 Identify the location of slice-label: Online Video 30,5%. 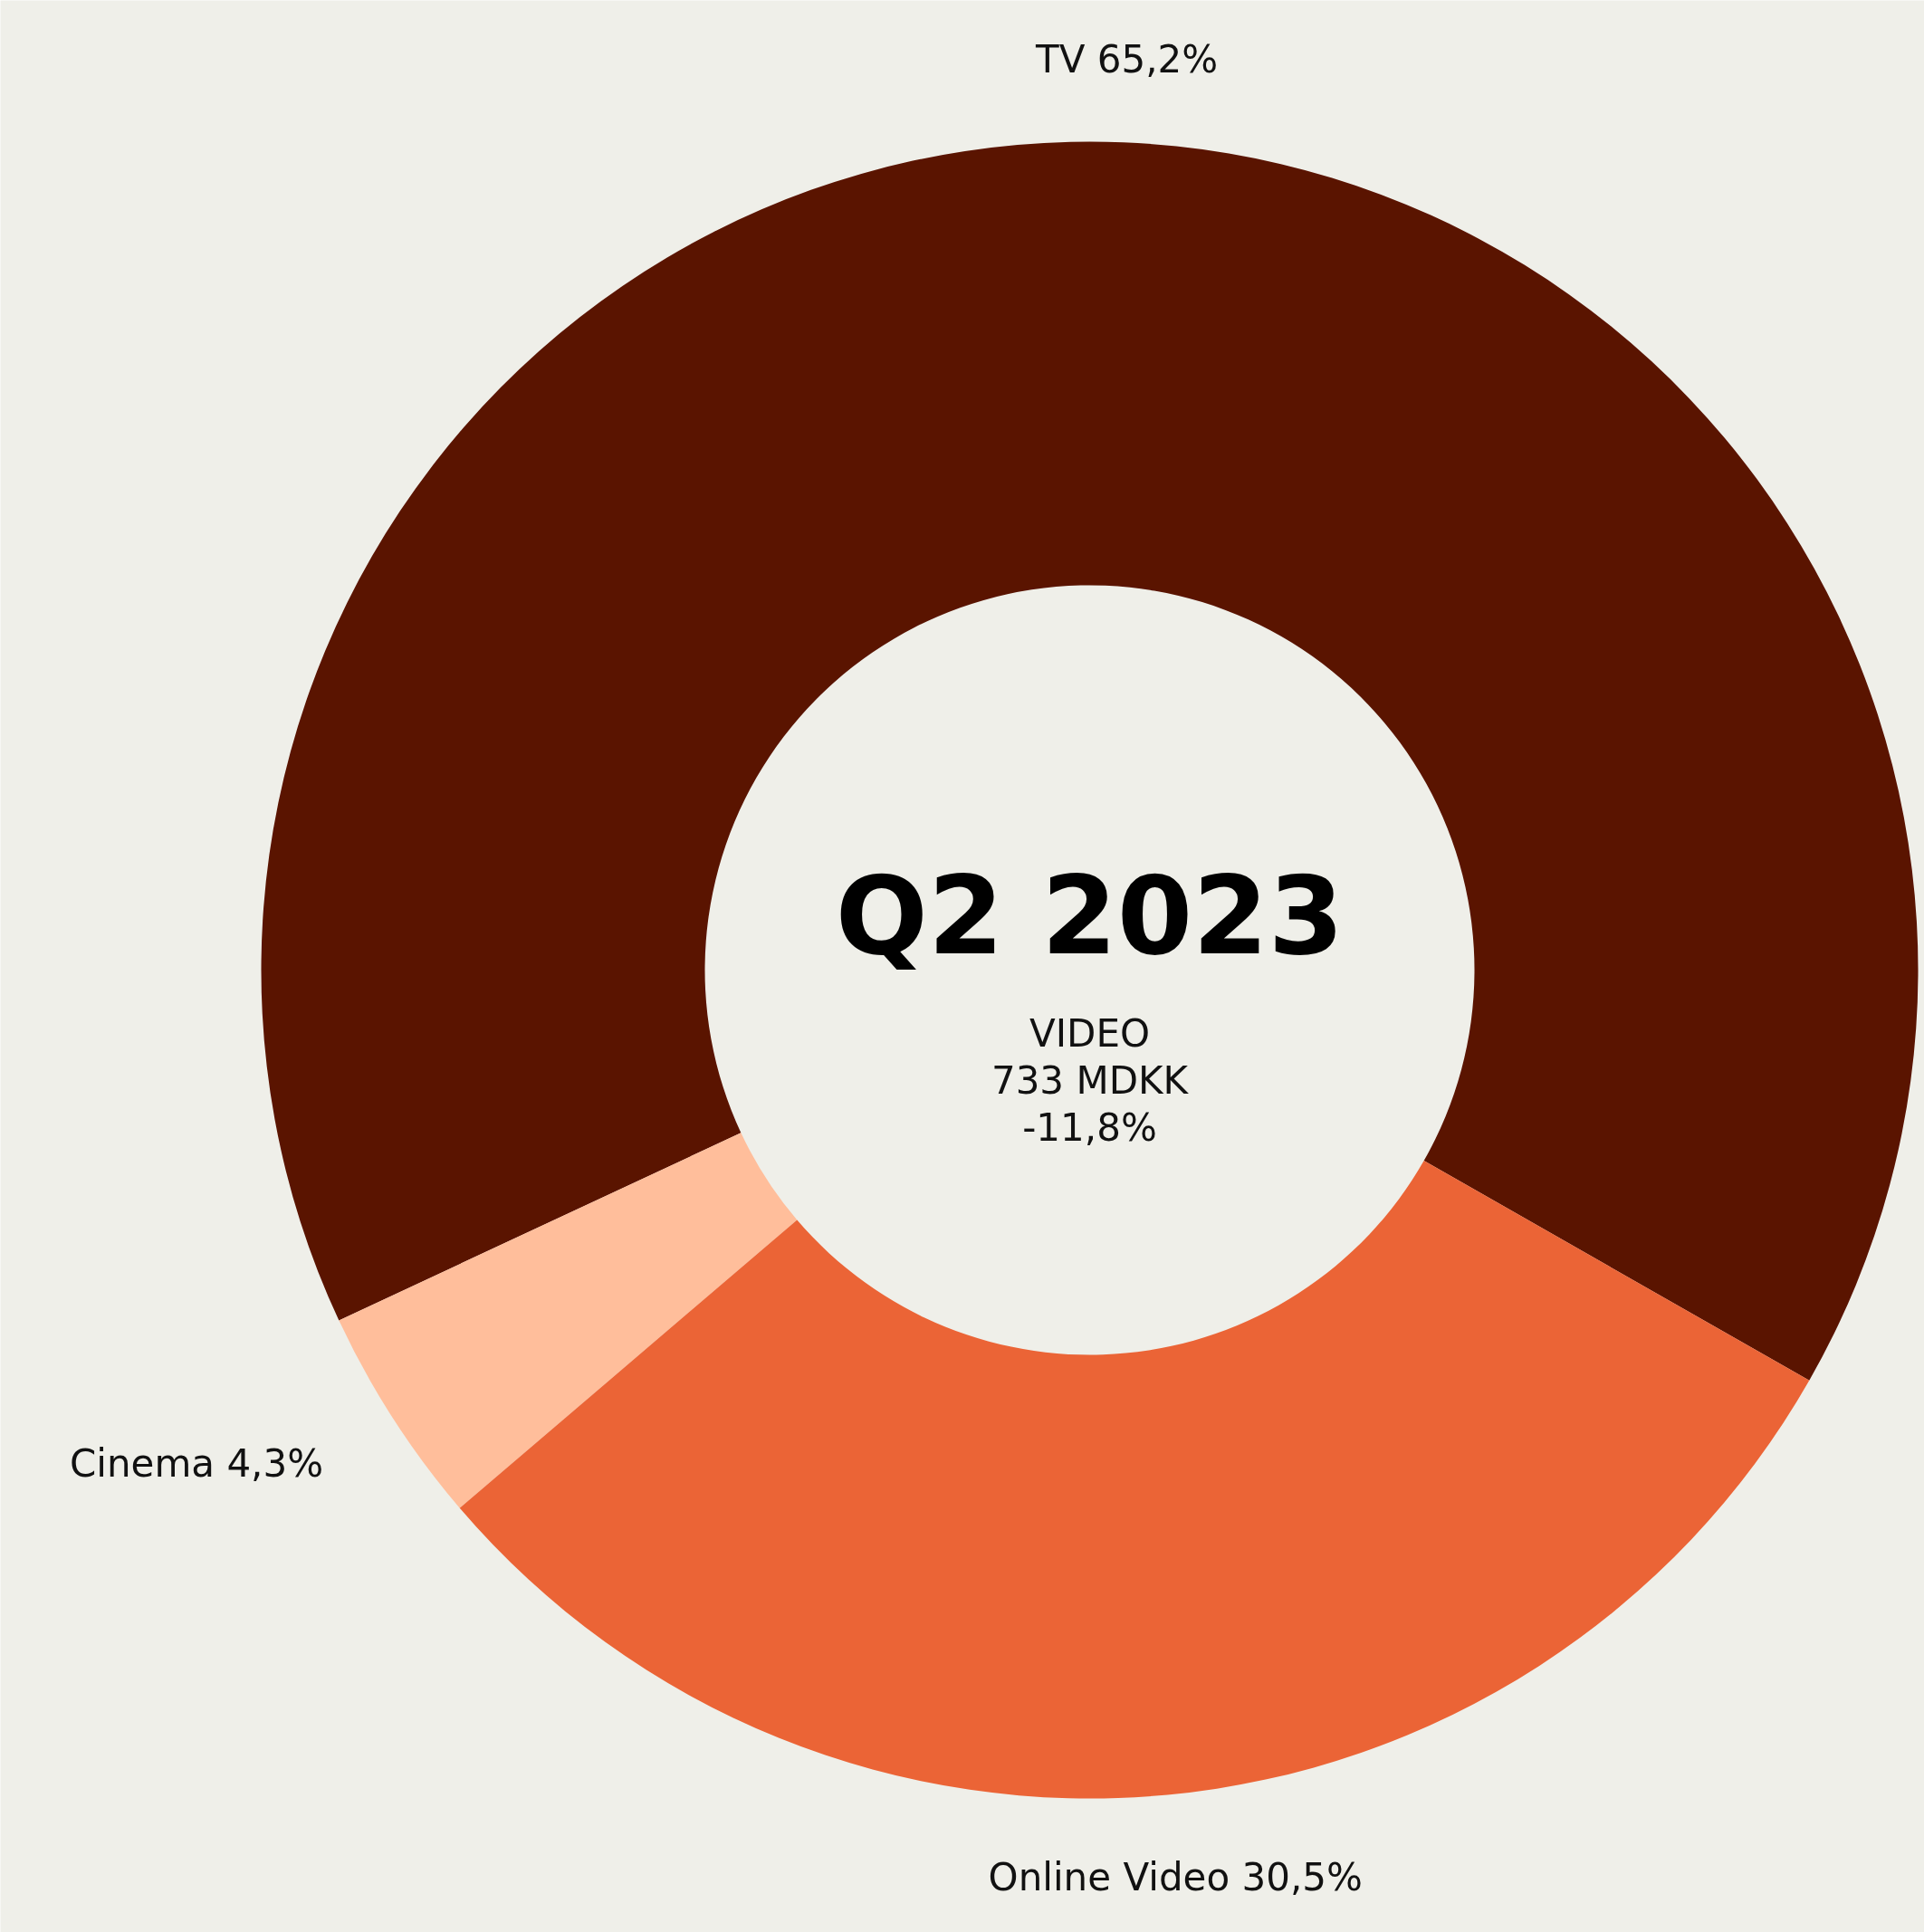
(1176, 1877).